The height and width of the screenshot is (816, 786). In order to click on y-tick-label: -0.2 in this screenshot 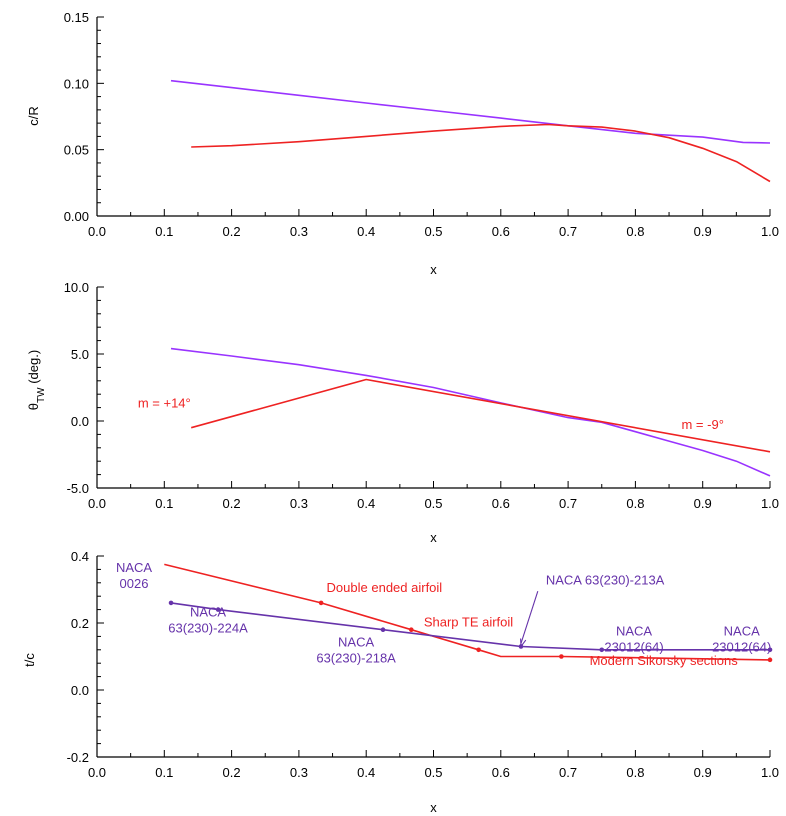, I will do `click(78, 757)`.